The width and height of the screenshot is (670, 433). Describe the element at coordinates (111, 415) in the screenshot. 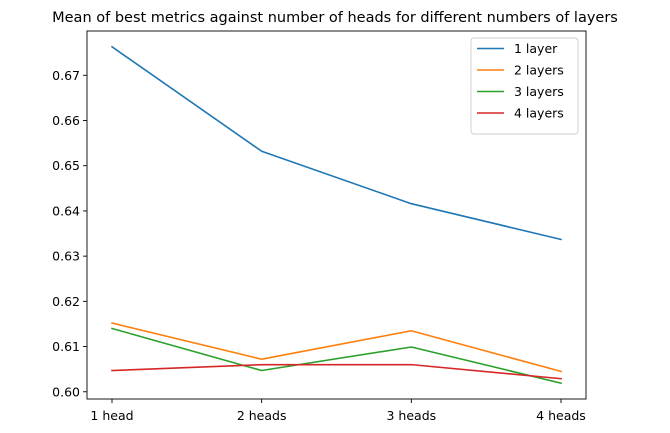

I see `x-tick-label: 1 head` at that location.